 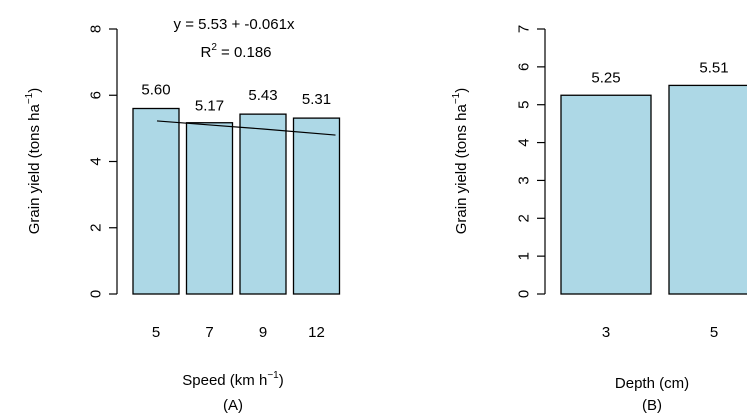 I want to click on panel-a-y-axis: 0 2 4 6 8, so click(x=103, y=161).